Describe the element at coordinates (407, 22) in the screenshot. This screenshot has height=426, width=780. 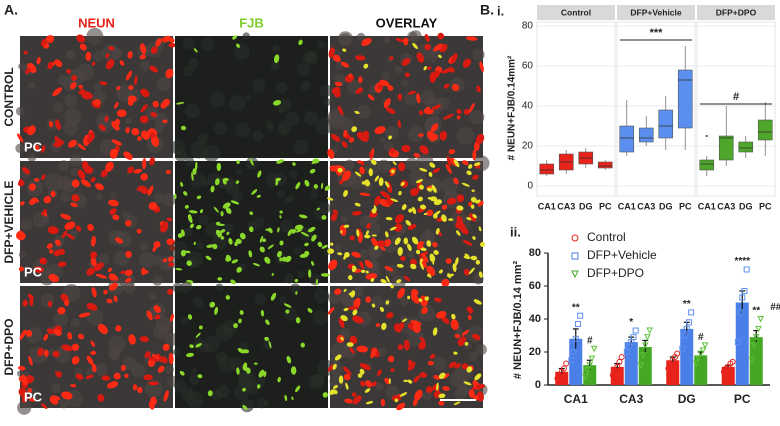
I see `column-title: OVERLAY` at that location.